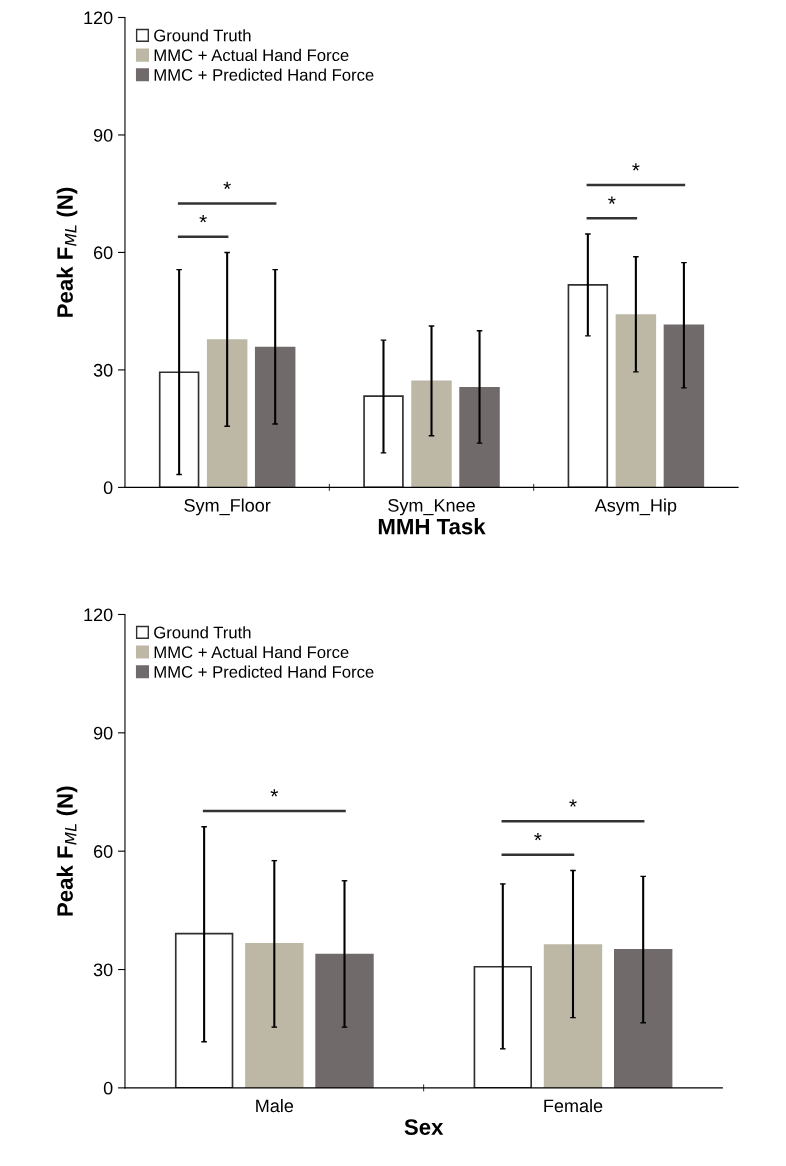  I want to click on x-tick-label: Female, so click(573, 1105).